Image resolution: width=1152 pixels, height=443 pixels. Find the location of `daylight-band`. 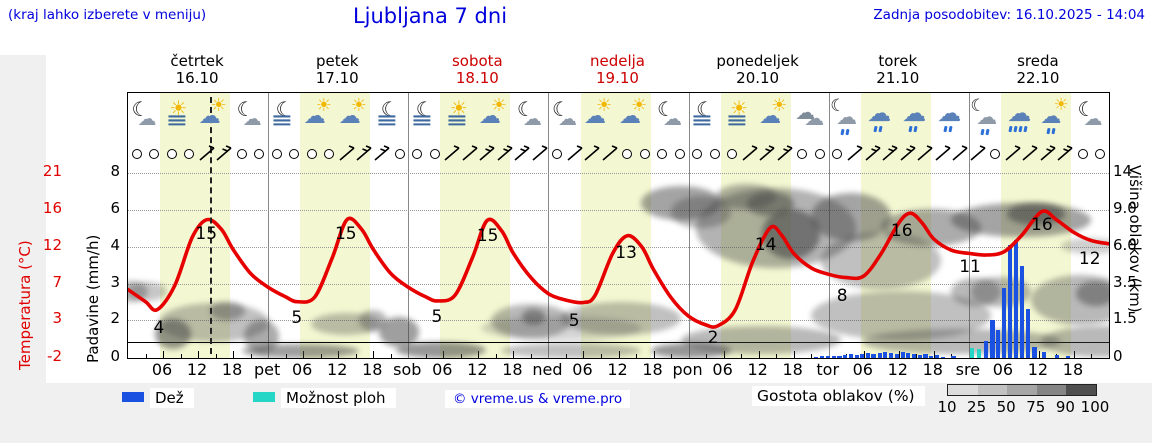

daylight-band is located at coordinates (1036, 225).